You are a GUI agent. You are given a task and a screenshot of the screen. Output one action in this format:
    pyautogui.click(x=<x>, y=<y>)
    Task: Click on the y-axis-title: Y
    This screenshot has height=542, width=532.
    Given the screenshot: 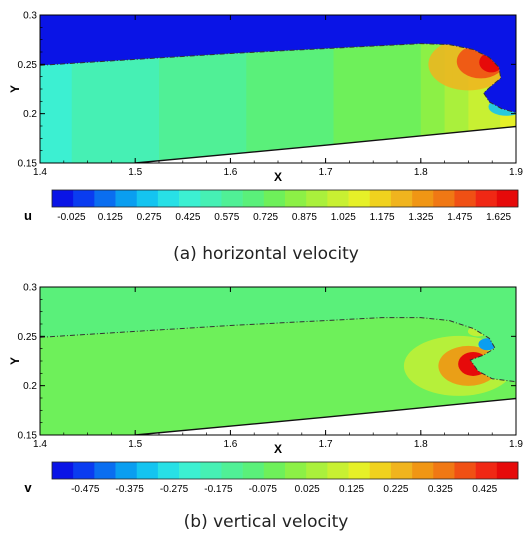 What is the action you would take?
    pyautogui.click(x=15, y=361)
    